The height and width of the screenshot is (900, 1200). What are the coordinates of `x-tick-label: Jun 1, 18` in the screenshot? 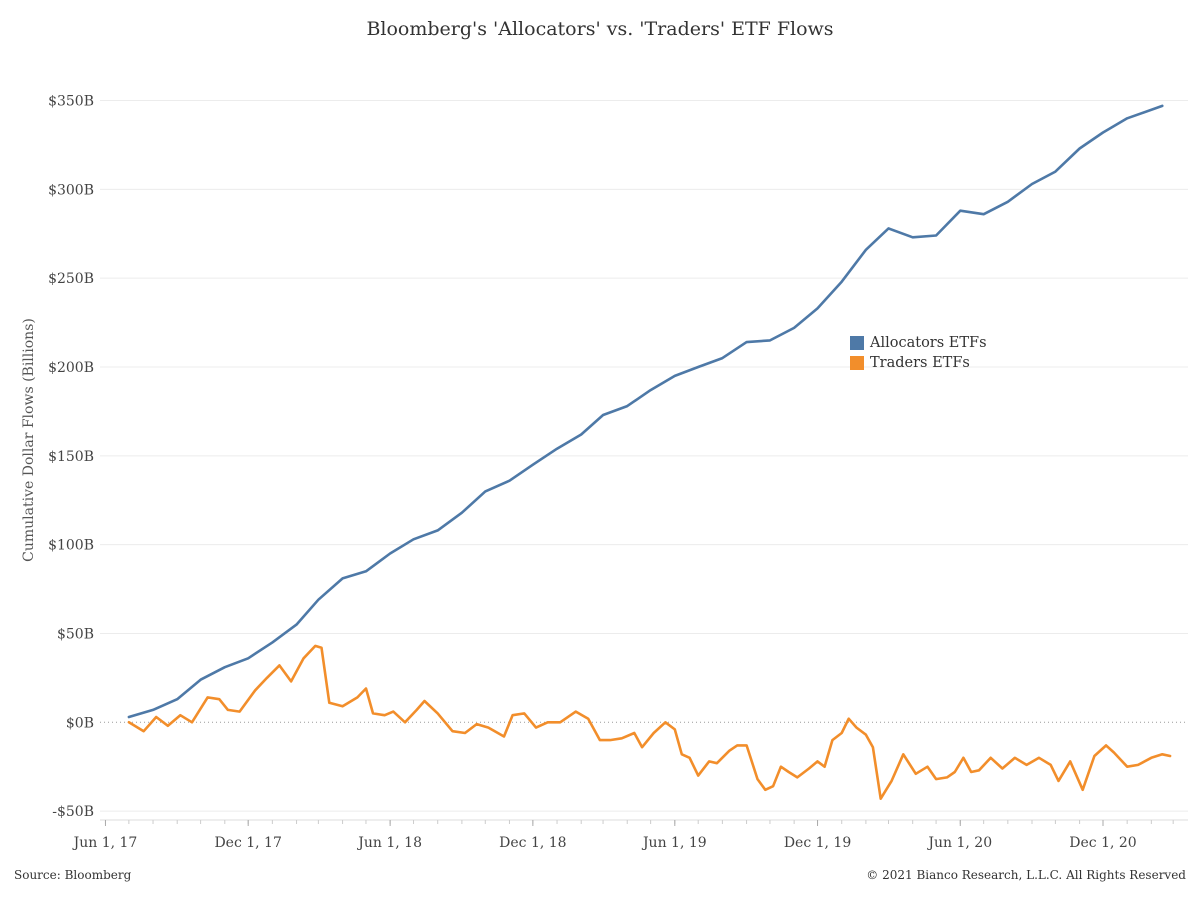 It's located at (389, 843).